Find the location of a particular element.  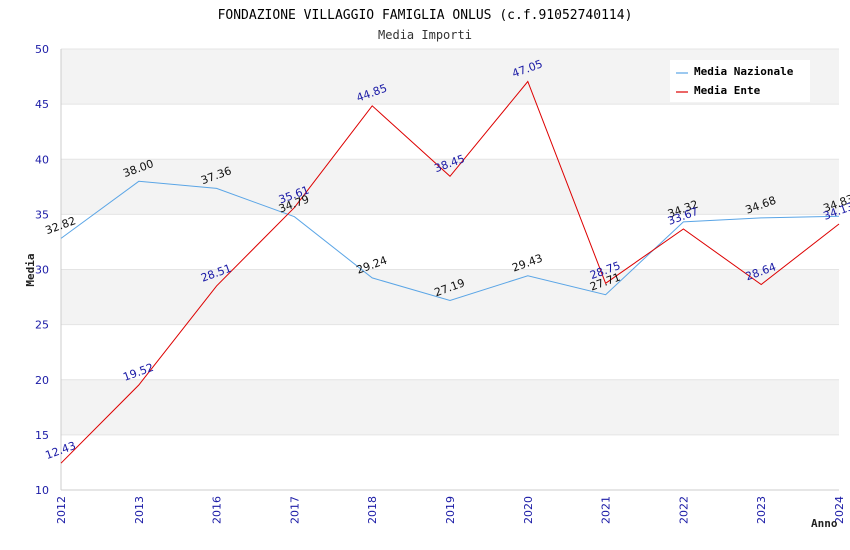

y-tick-label: 25 is located at coordinates (42, 325).